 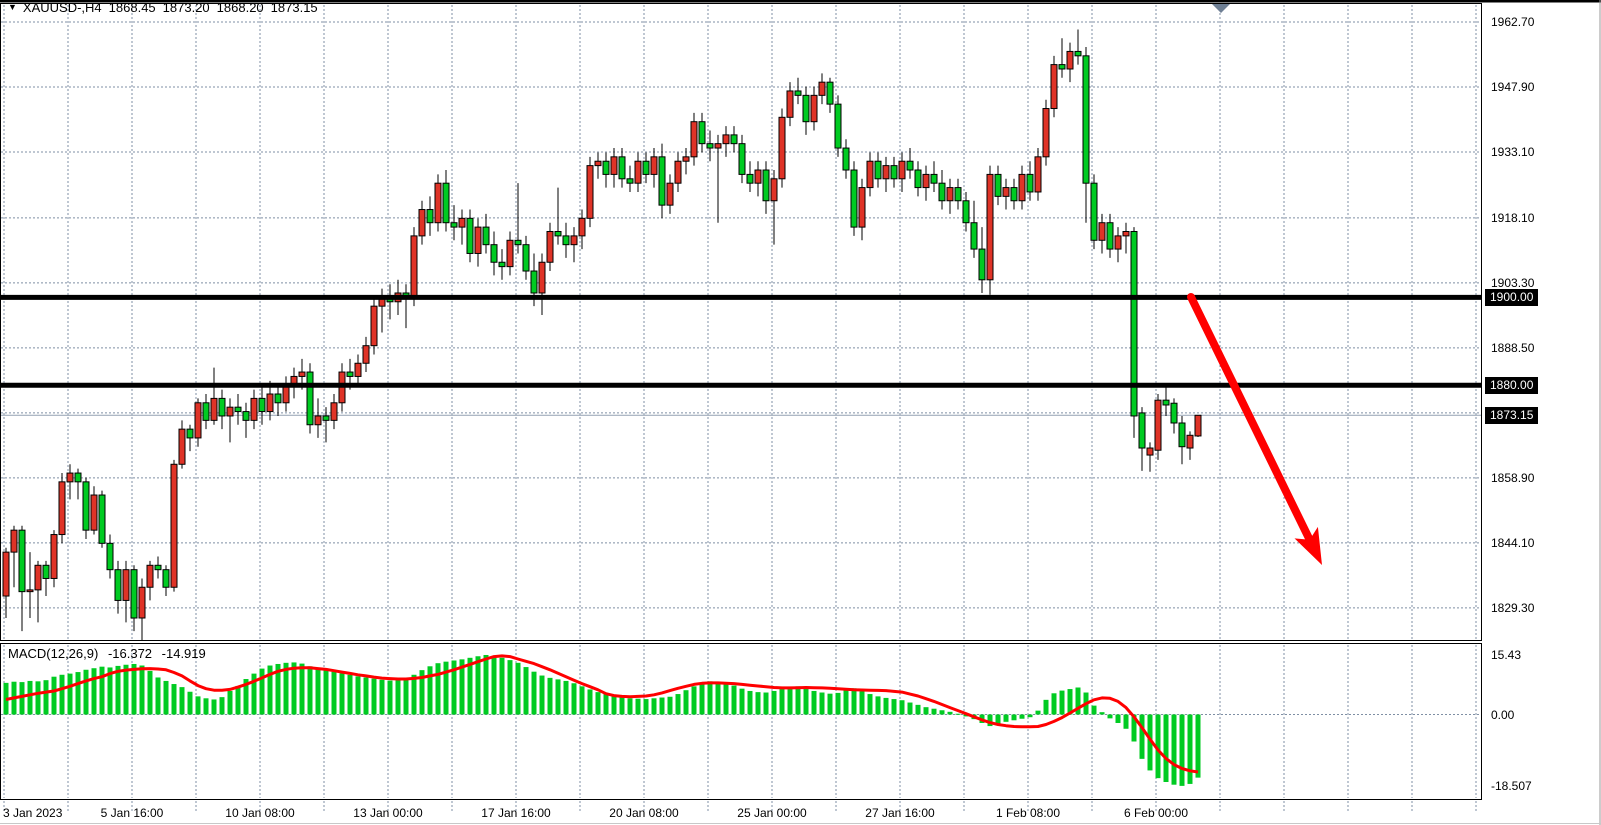 I want to click on time-axis-label: 17 Jan 16:00, so click(x=516, y=813).